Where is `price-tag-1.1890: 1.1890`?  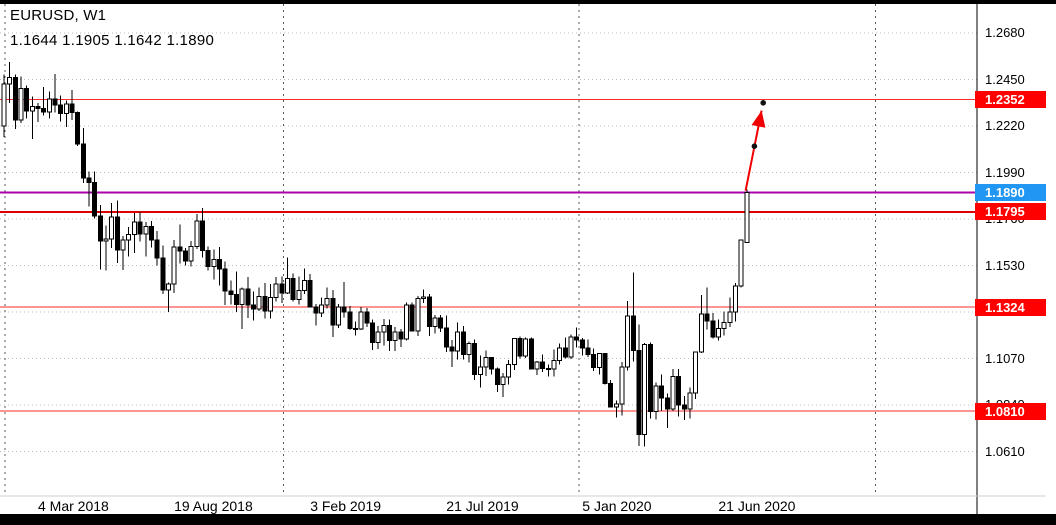 price-tag-1.1890: 1.1890 is located at coordinates (1010, 193).